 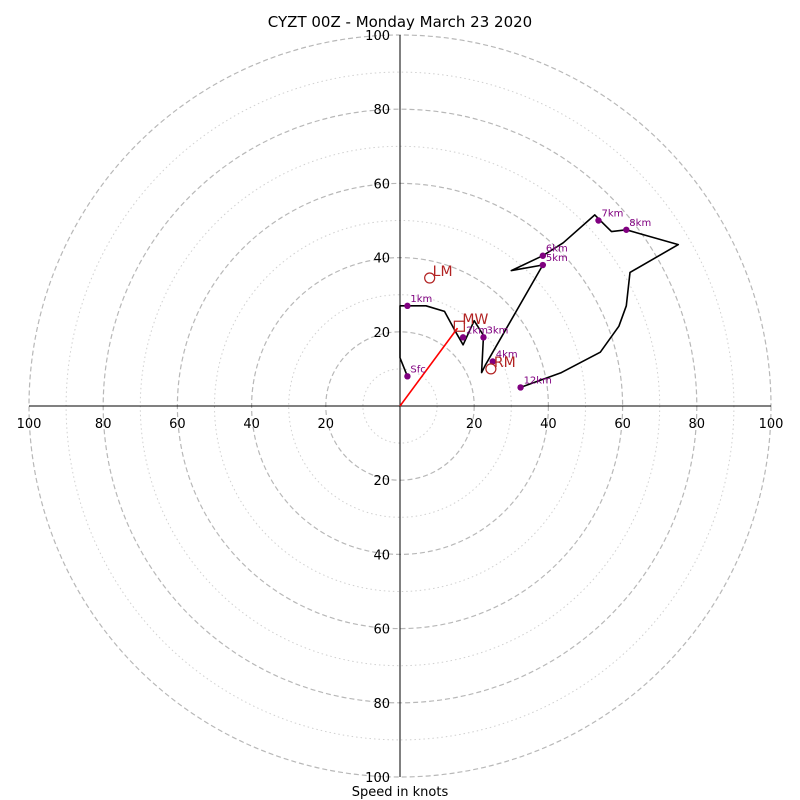 What do you see at coordinates (381, 481) in the screenshot?
I see `y-tick-label-down: 20` at bounding box center [381, 481].